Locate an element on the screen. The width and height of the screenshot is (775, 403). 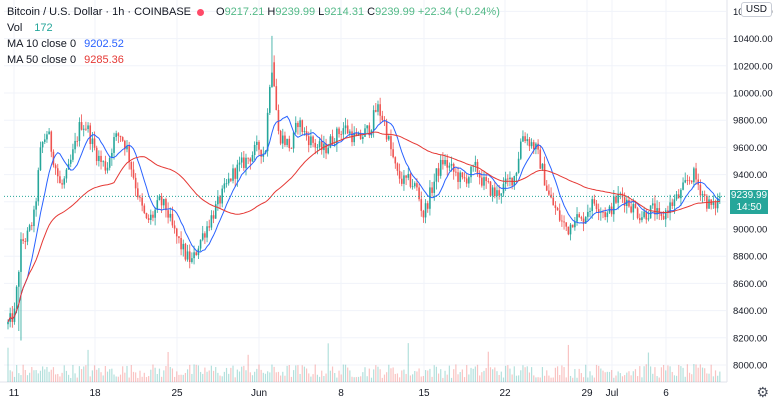
x-tick-label: 8 is located at coordinates (341, 393).